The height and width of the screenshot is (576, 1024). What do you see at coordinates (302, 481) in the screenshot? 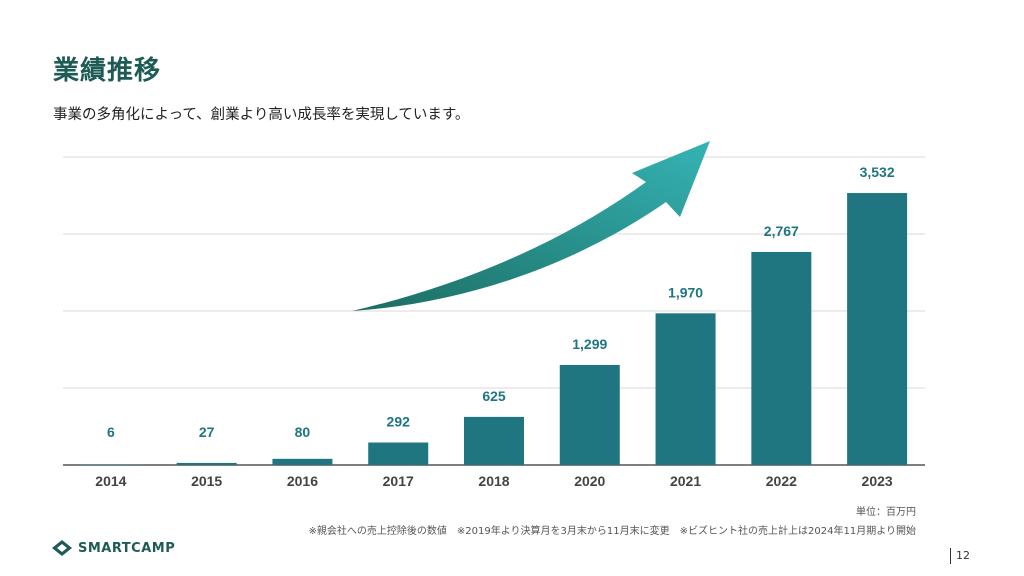
I see `x-tick-2016: 2016` at bounding box center [302, 481].